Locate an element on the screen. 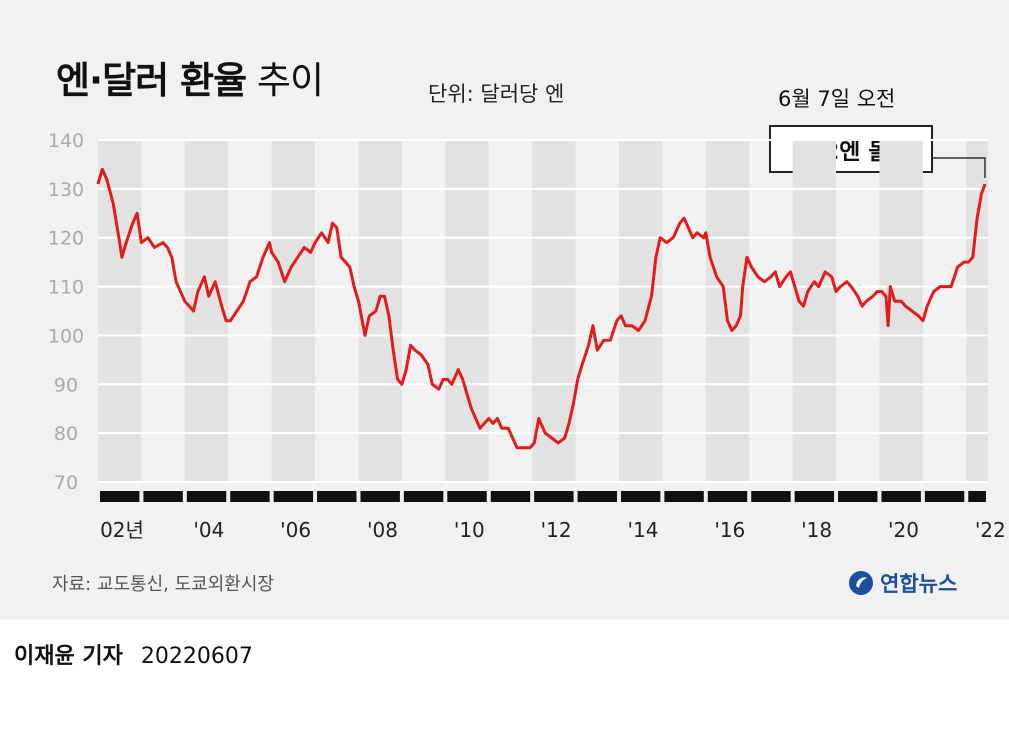 This screenshot has height=749, width=1009. x-tick-label: '14 is located at coordinates (642, 530).